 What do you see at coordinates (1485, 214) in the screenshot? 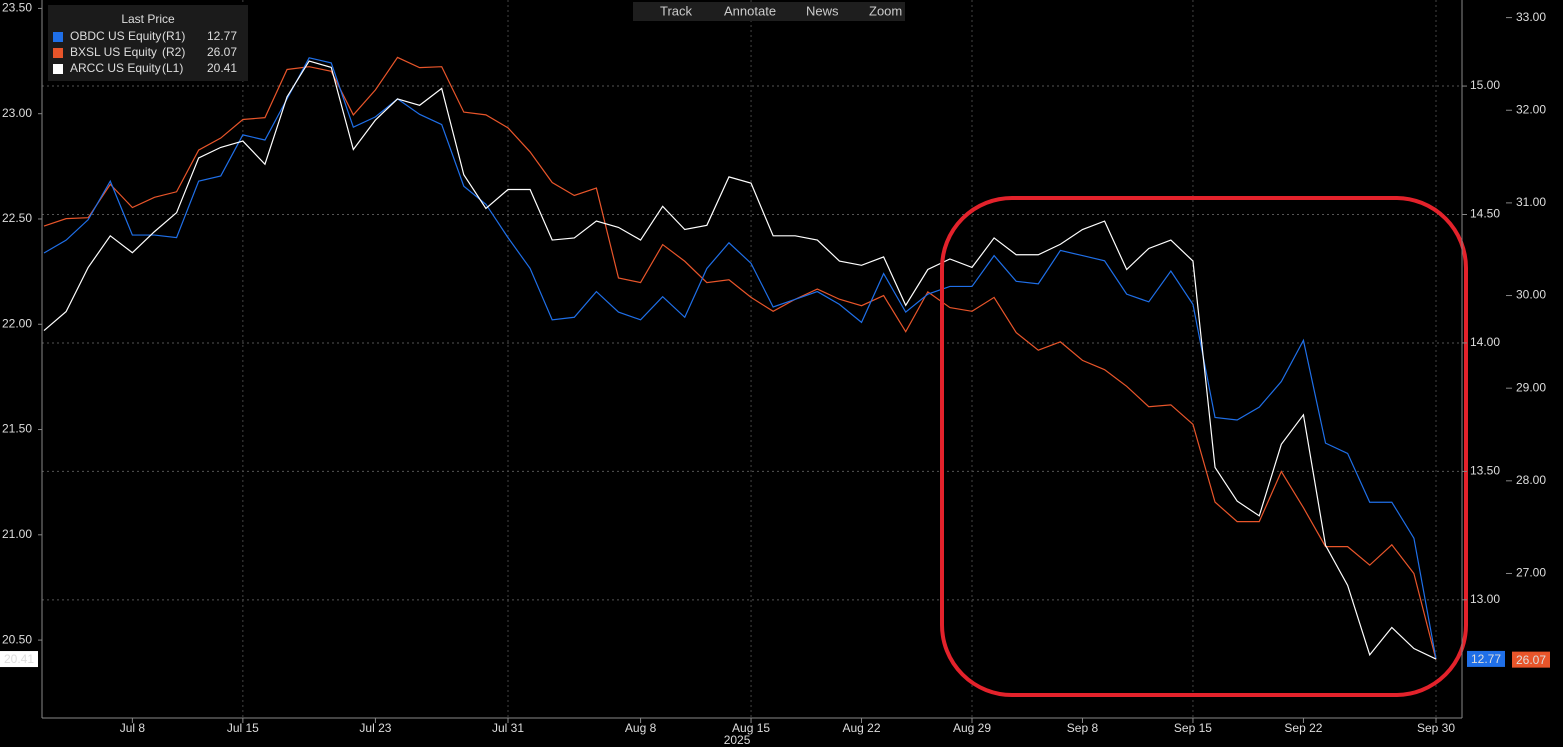
I see `y2-tick-label: 14.50` at bounding box center [1485, 214].